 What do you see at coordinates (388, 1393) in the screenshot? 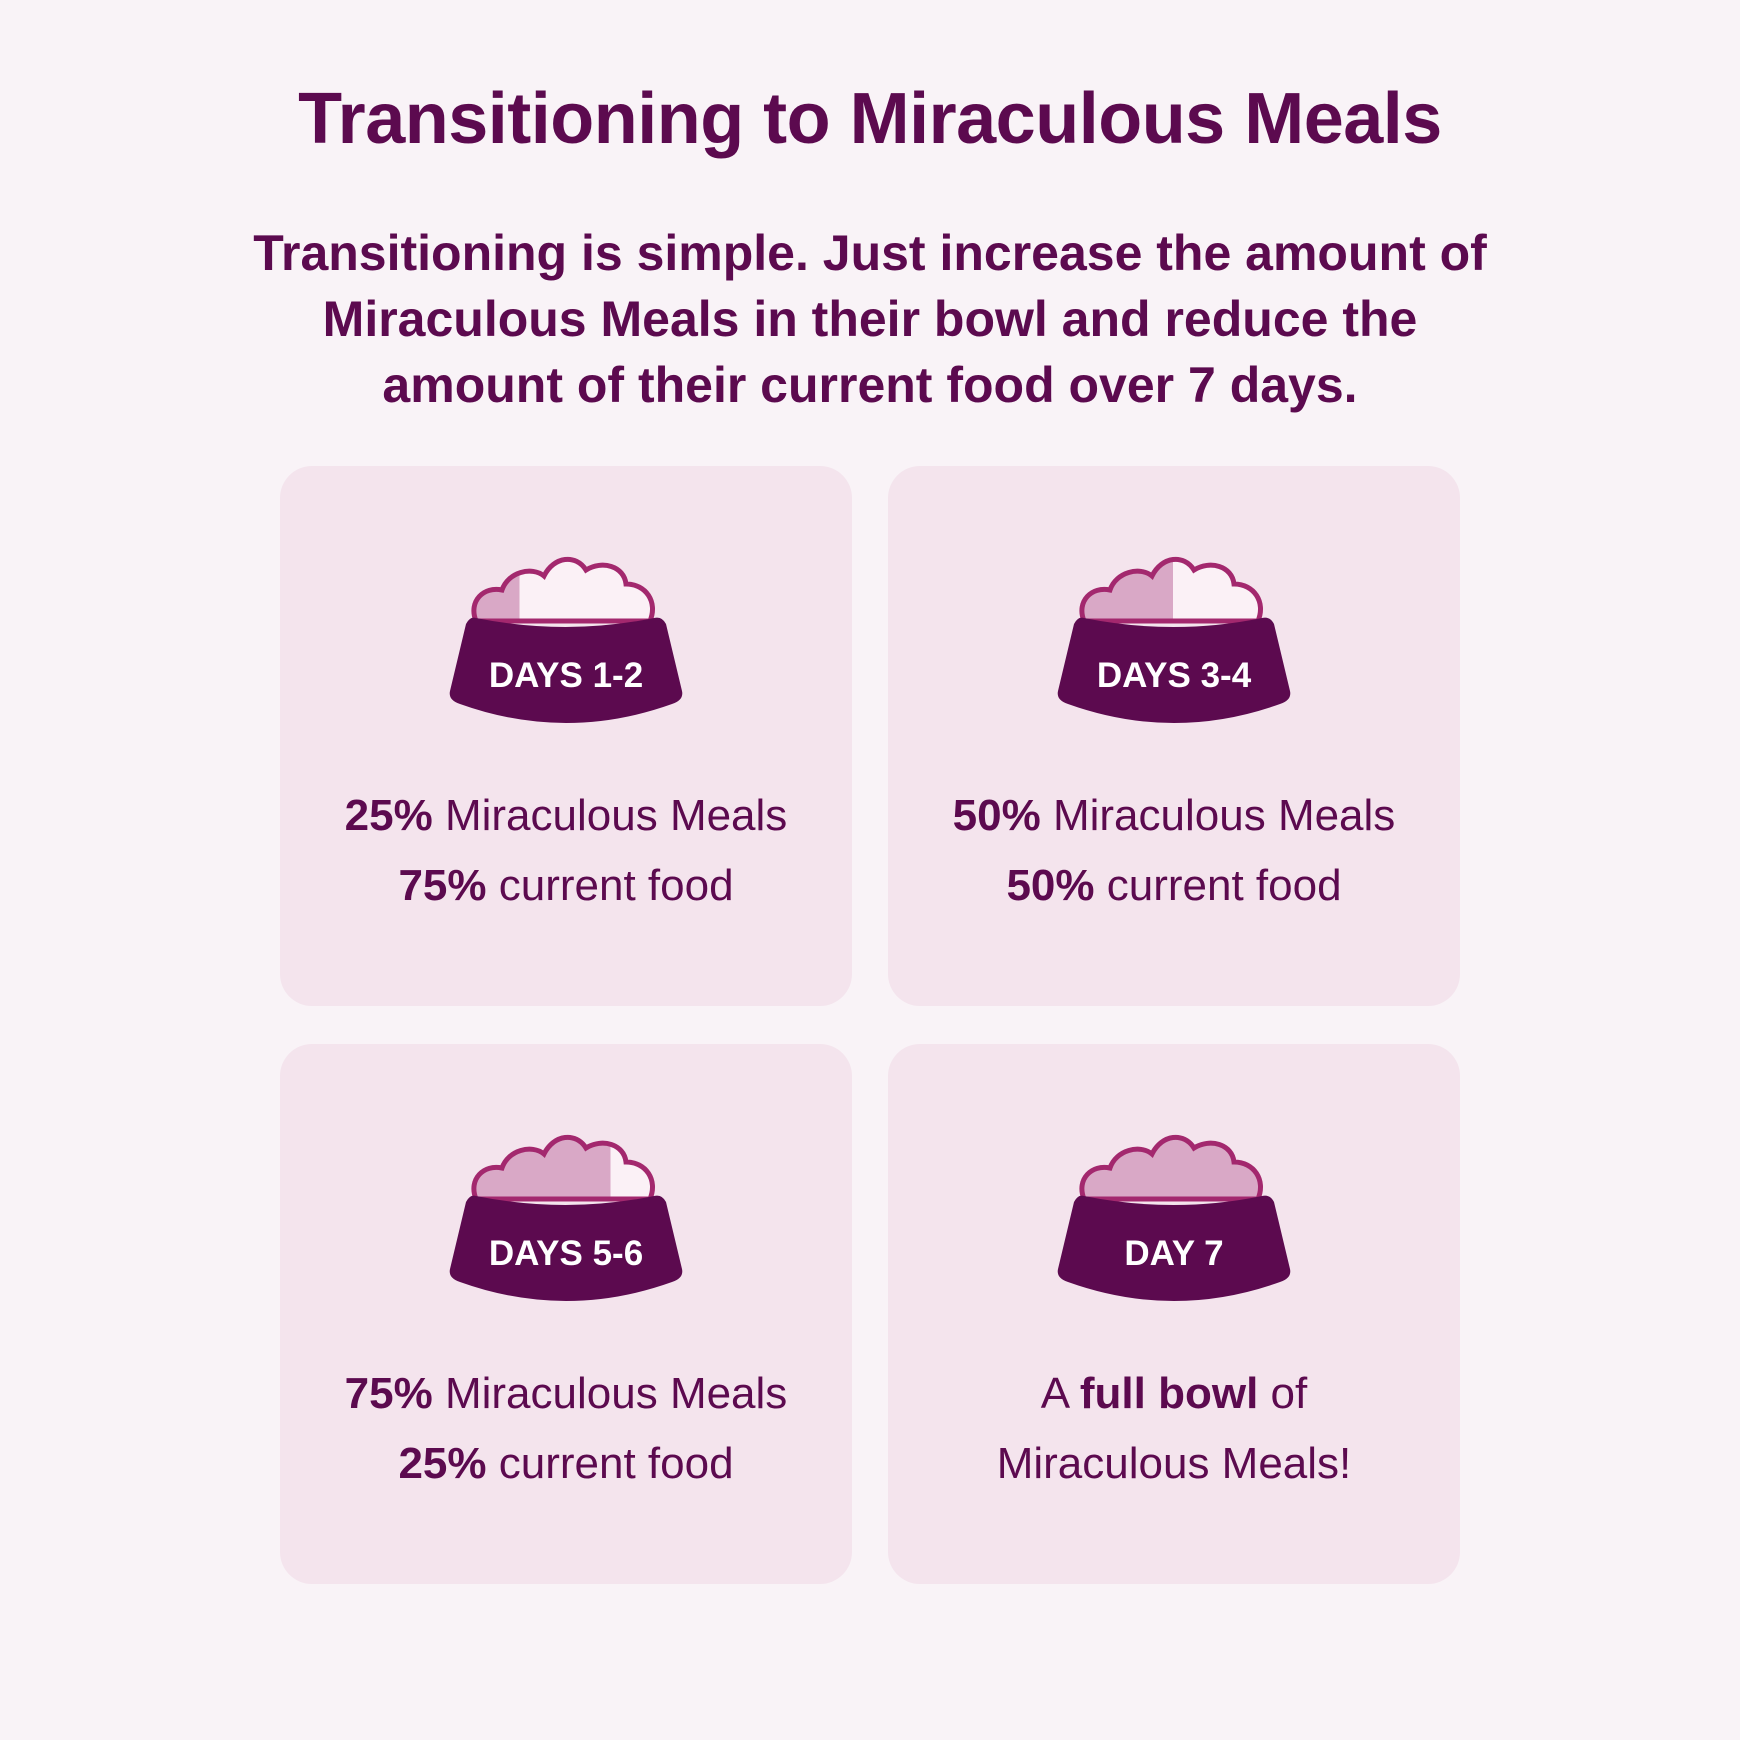
I see `ratio-new-percent: 75%` at bounding box center [388, 1393].